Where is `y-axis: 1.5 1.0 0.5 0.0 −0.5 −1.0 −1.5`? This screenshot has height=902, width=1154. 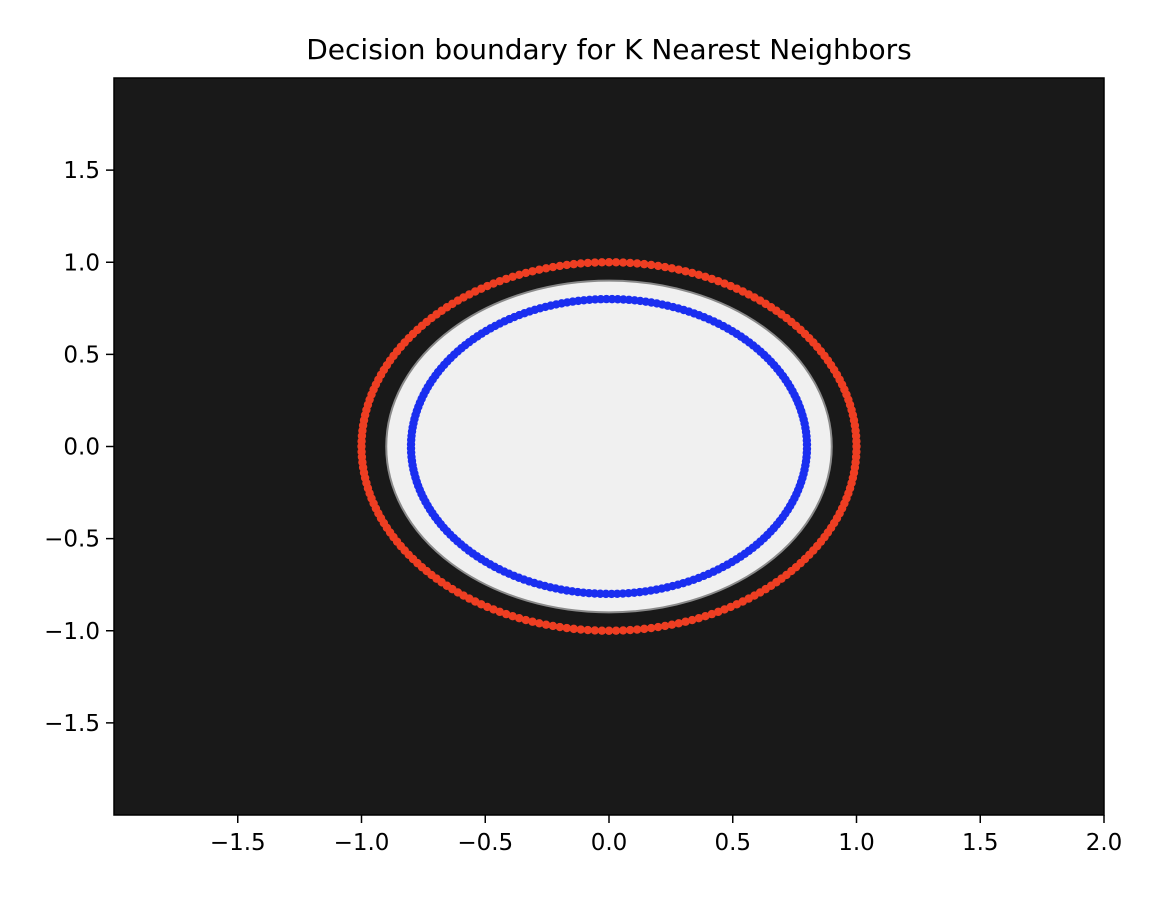 y-axis: 1.5 1.0 0.5 0.0 −0.5 −1.0 −1.5 is located at coordinates (79, 447).